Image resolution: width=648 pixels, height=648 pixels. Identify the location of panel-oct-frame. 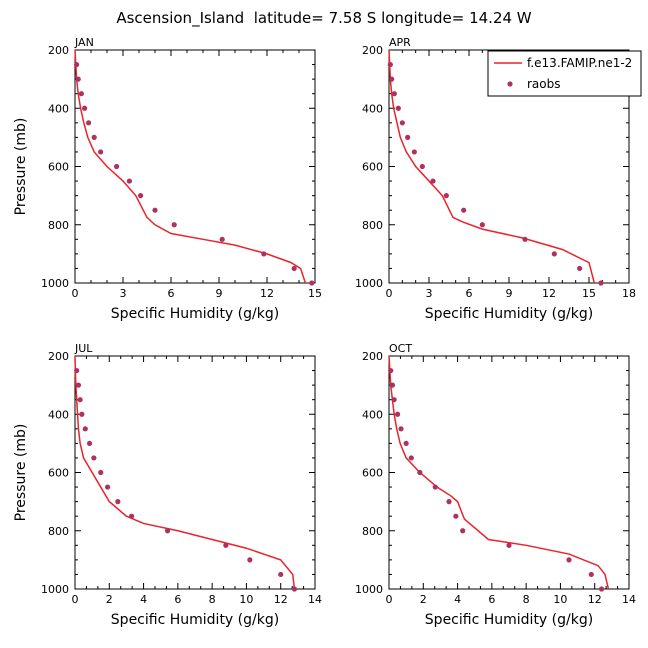
(509, 472).